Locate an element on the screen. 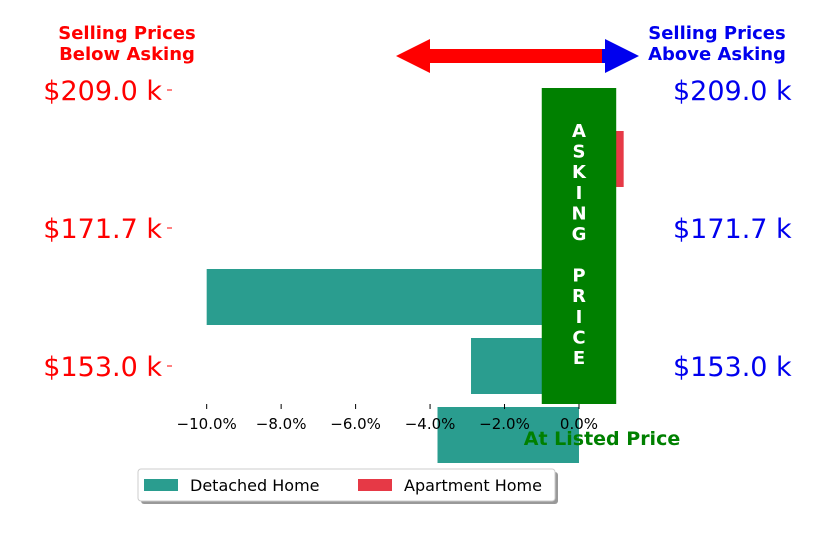 The width and height of the screenshot is (834, 541). asking-letter-2: K is located at coordinates (579, 172).